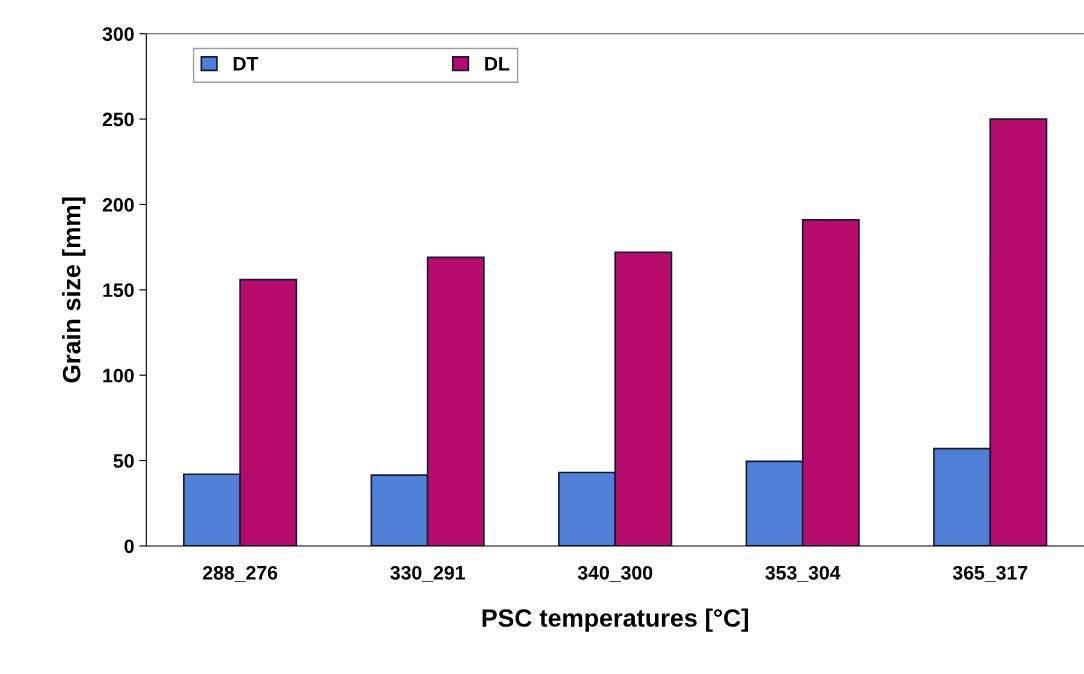 This screenshot has width=1084, height=674. Describe the element at coordinates (990, 573) in the screenshot. I see `x-tick-label: 365_317` at that location.